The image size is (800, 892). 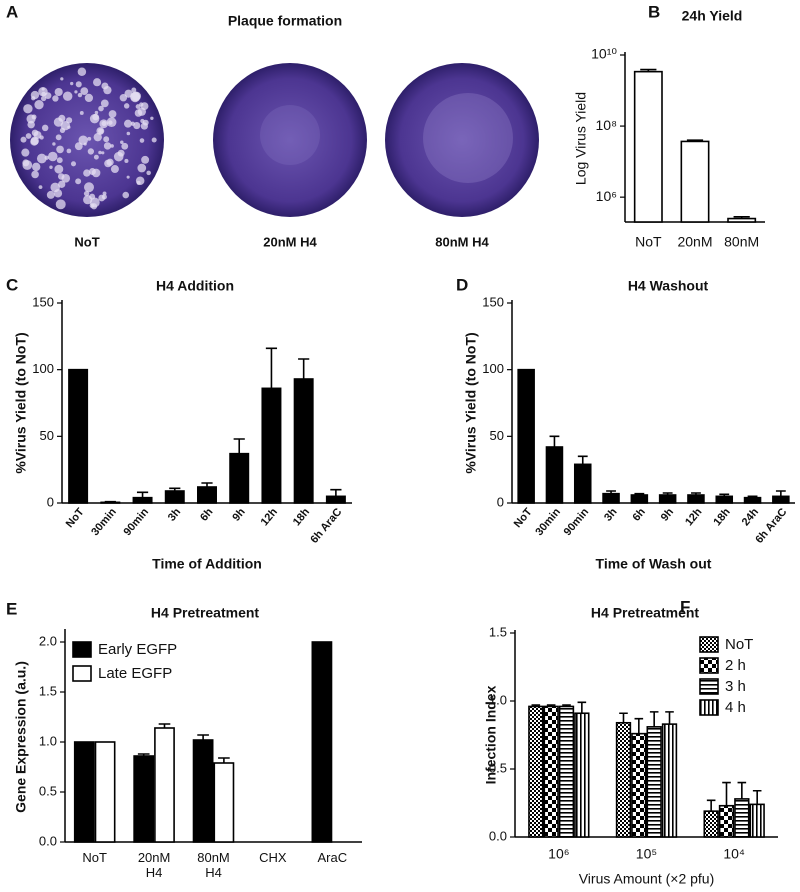 I want to click on chart-title: H4 Addition, so click(x=195, y=286).